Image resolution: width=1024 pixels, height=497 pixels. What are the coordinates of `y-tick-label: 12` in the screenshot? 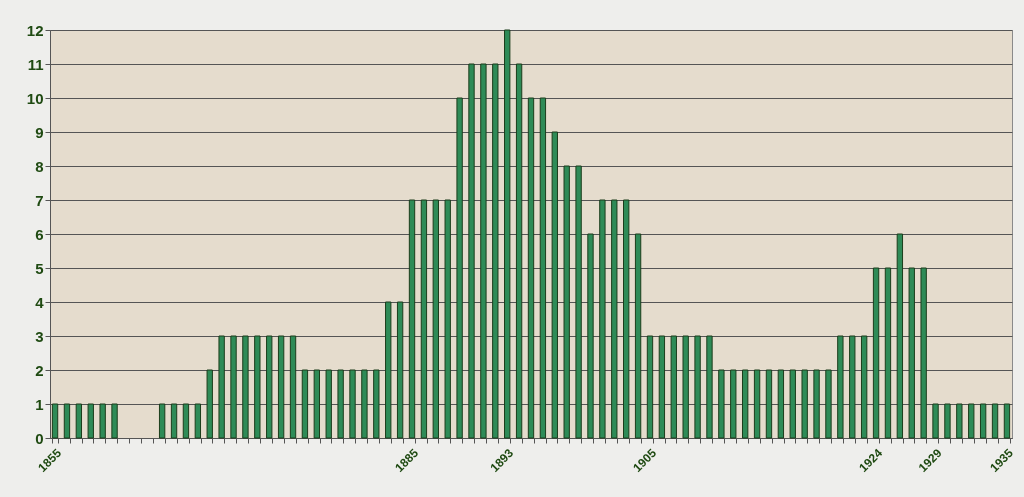 It's located at (35, 30).